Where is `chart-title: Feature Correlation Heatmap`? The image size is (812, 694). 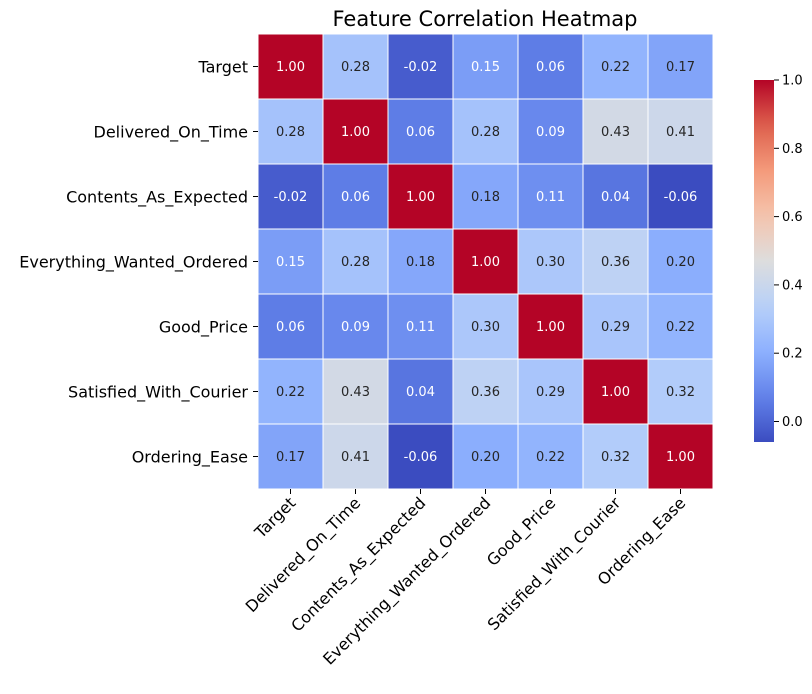
chart-title: Feature Correlation Heatmap is located at coordinates (485, 19).